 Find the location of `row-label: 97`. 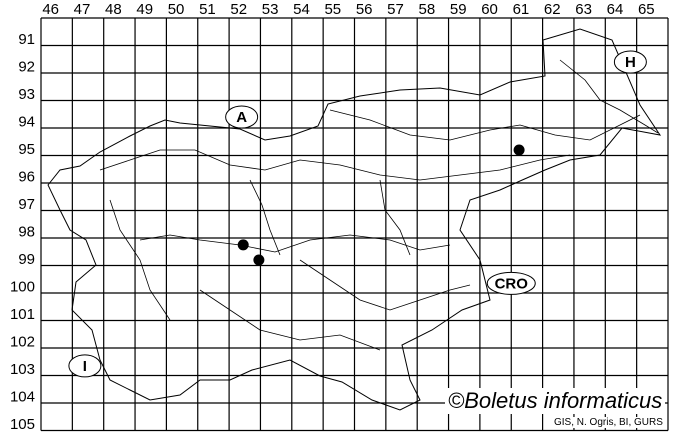

row-label: 97 is located at coordinates (26, 204).